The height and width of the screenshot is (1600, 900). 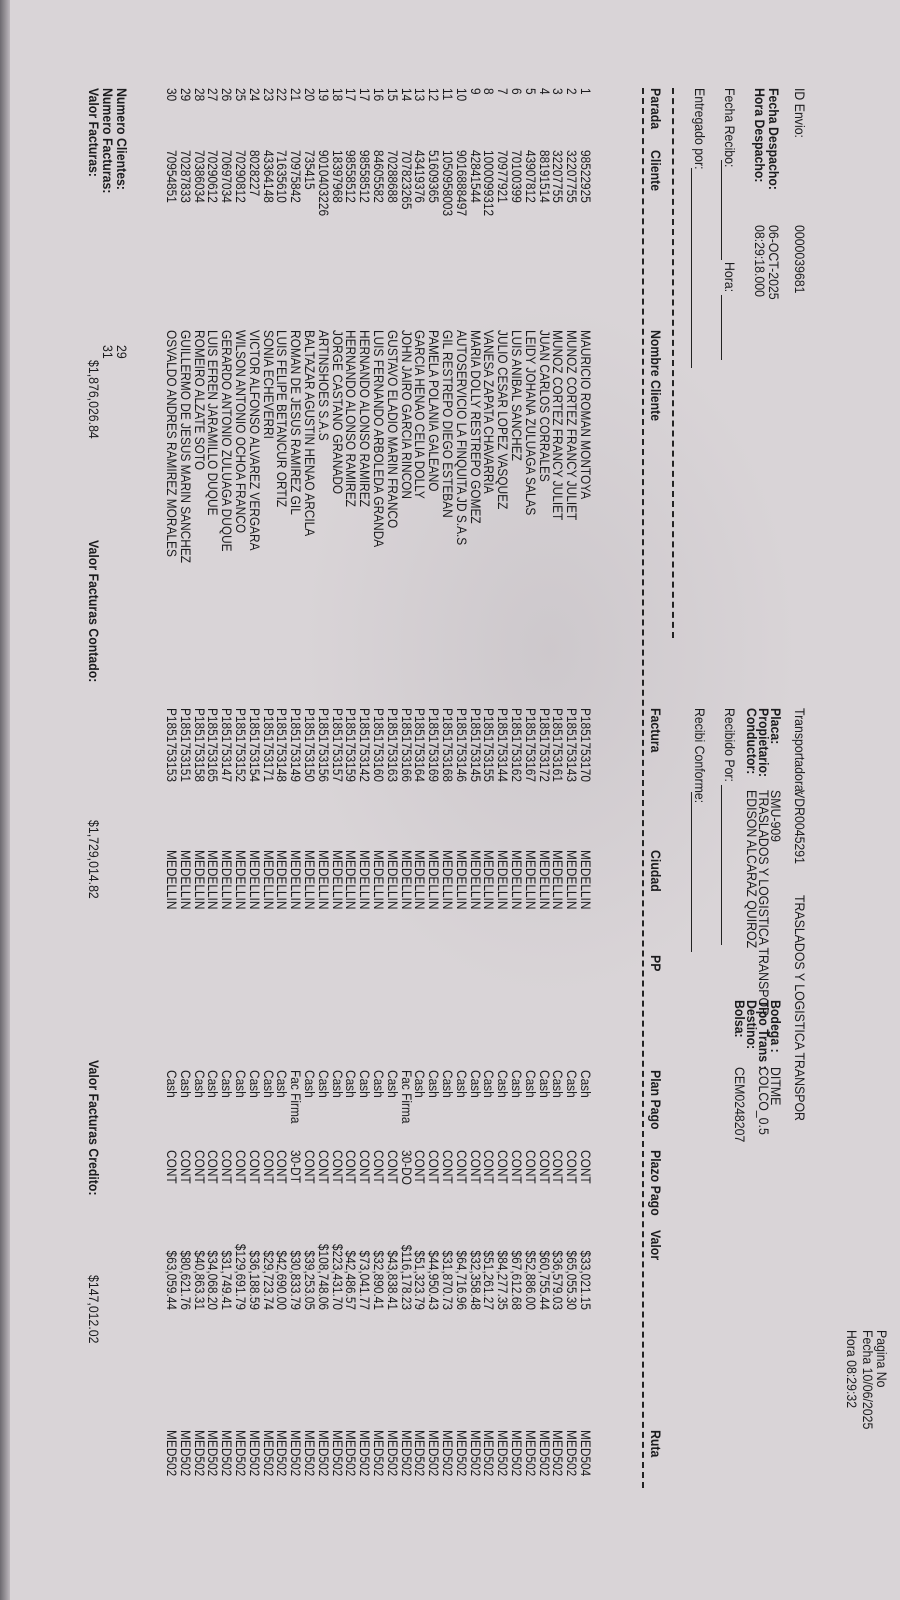 I want to click on cell-parada: 21, so click(x=296, y=95).